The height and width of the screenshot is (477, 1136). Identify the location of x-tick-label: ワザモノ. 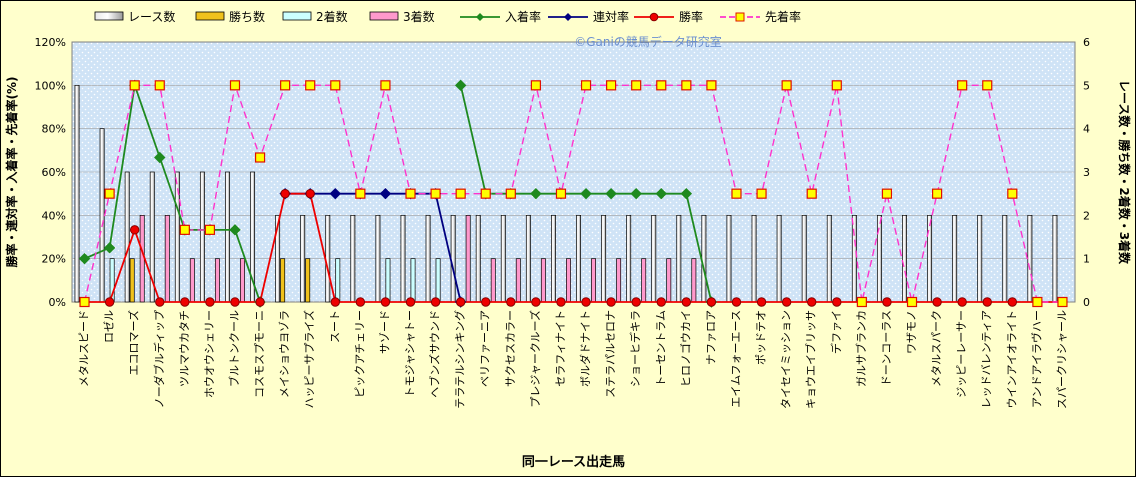
(911, 332).